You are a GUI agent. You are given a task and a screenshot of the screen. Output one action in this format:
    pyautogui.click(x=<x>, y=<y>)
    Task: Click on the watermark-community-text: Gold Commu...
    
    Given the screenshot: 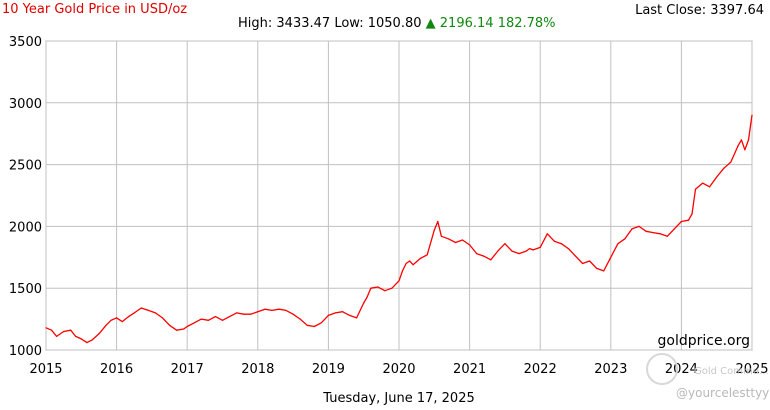 What is the action you would take?
    pyautogui.click(x=731, y=371)
    